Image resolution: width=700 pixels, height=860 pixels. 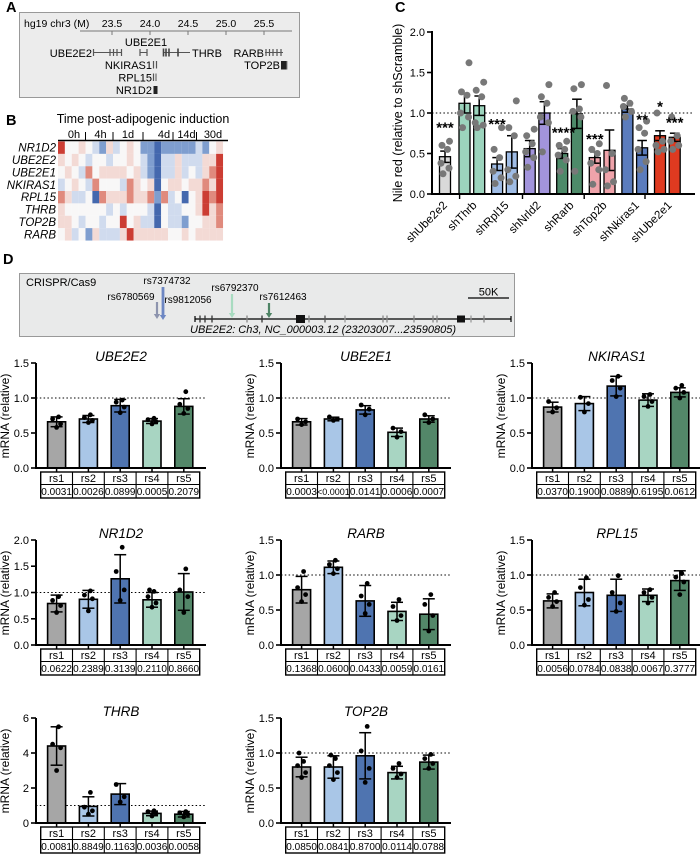 I want to click on svg-text: 0.8700, so click(x=365, y=847).